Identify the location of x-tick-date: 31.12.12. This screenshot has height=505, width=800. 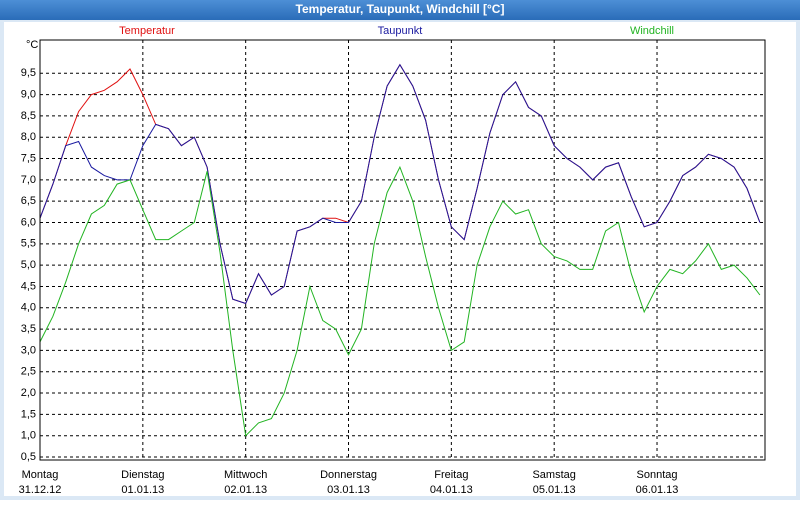
(40, 490).